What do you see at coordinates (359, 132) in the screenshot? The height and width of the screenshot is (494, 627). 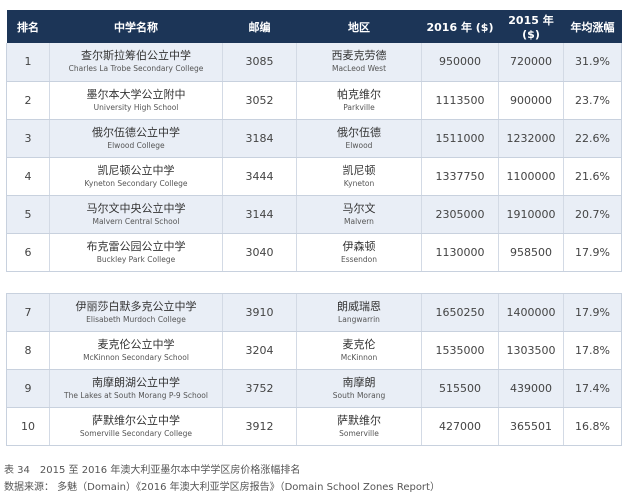 I see `area-name-cn: 俄尔伍德` at bounding box center [359, 132].